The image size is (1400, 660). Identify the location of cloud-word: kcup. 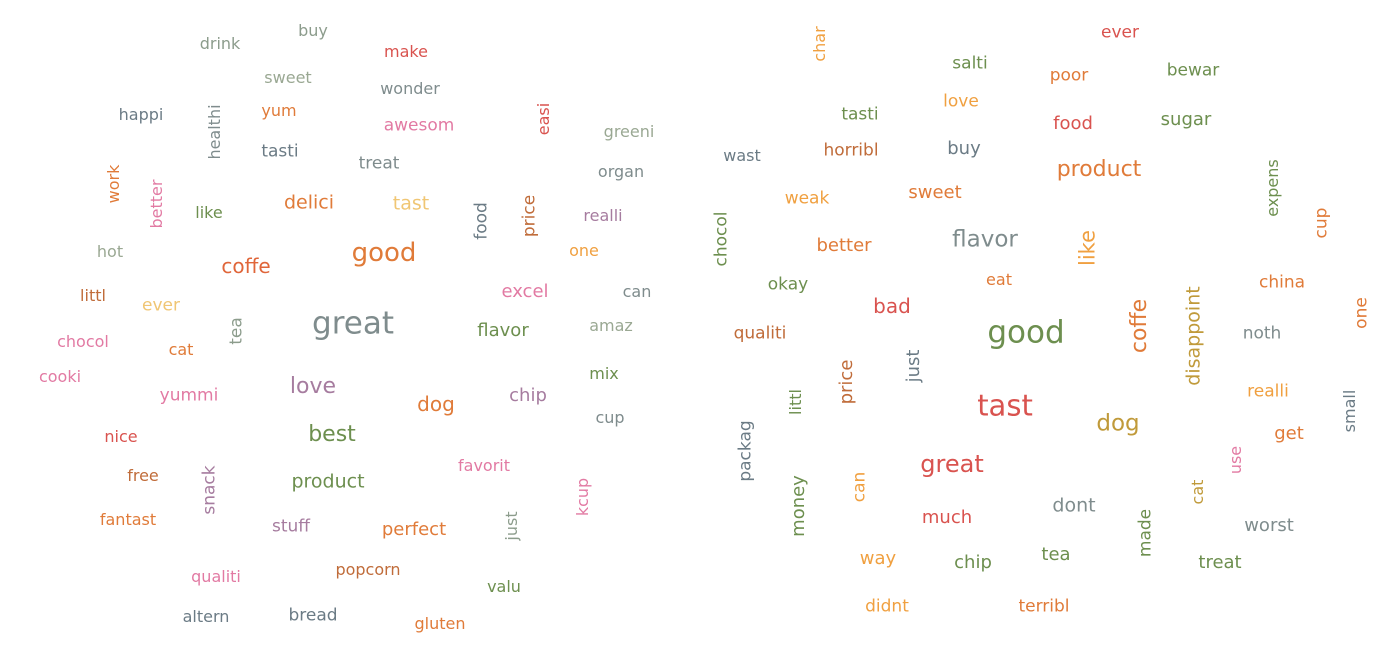
(582, 497).